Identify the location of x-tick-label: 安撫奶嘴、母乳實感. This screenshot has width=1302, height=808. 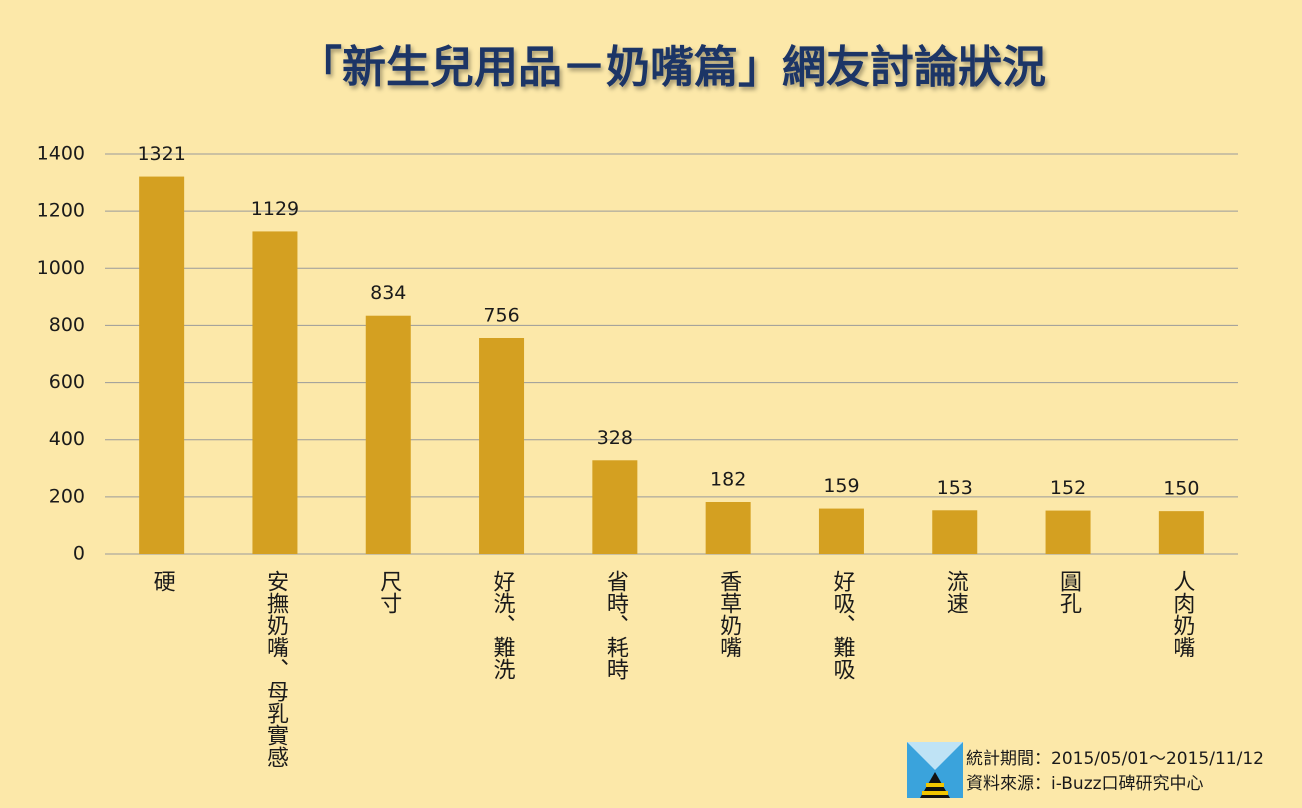
(276, 669).